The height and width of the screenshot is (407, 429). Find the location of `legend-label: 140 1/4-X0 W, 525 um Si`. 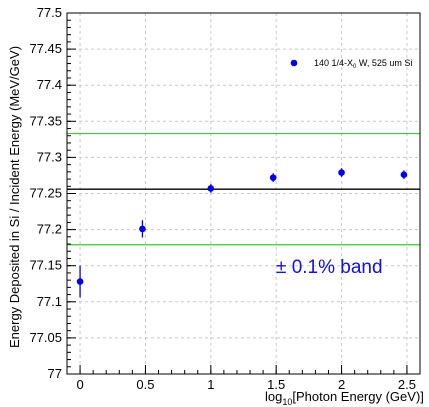

legend-label: 140 1/4-X0 W, 525 um Si is located at coordinates (363, 64).